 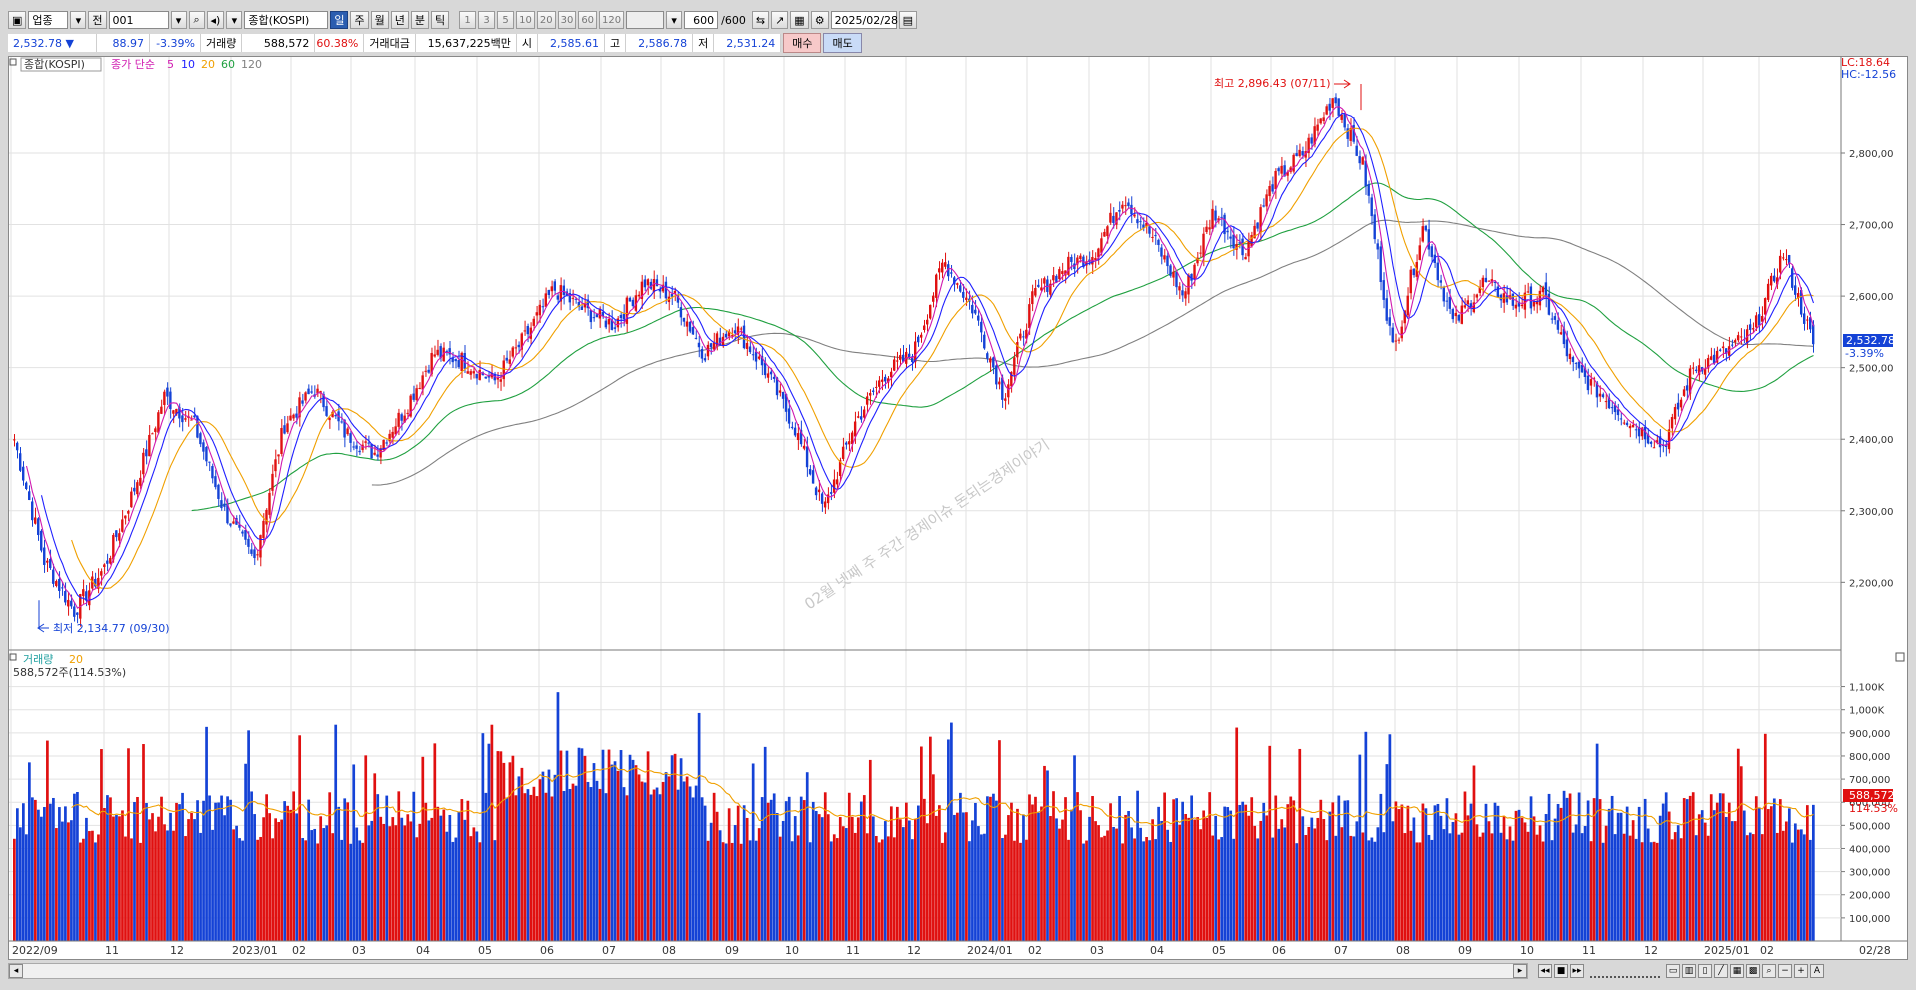 I want to click on zoom-out-icon: −, so click(x=1785, y=971).